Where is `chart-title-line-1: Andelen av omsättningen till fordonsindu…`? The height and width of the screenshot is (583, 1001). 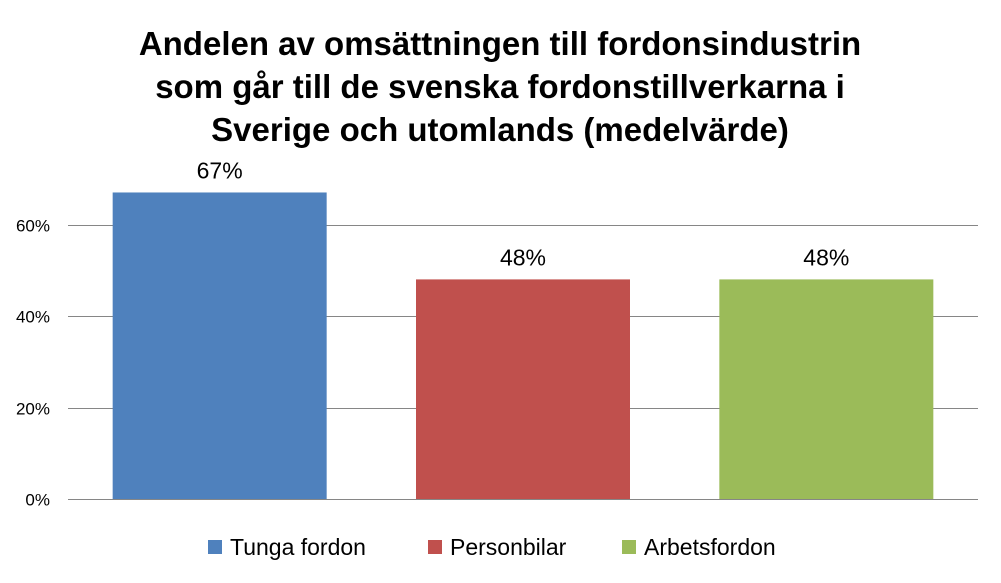 chart-title-line-1: Andelen av omsättningen till fordonsindu… is located at coordinates (500, 43).